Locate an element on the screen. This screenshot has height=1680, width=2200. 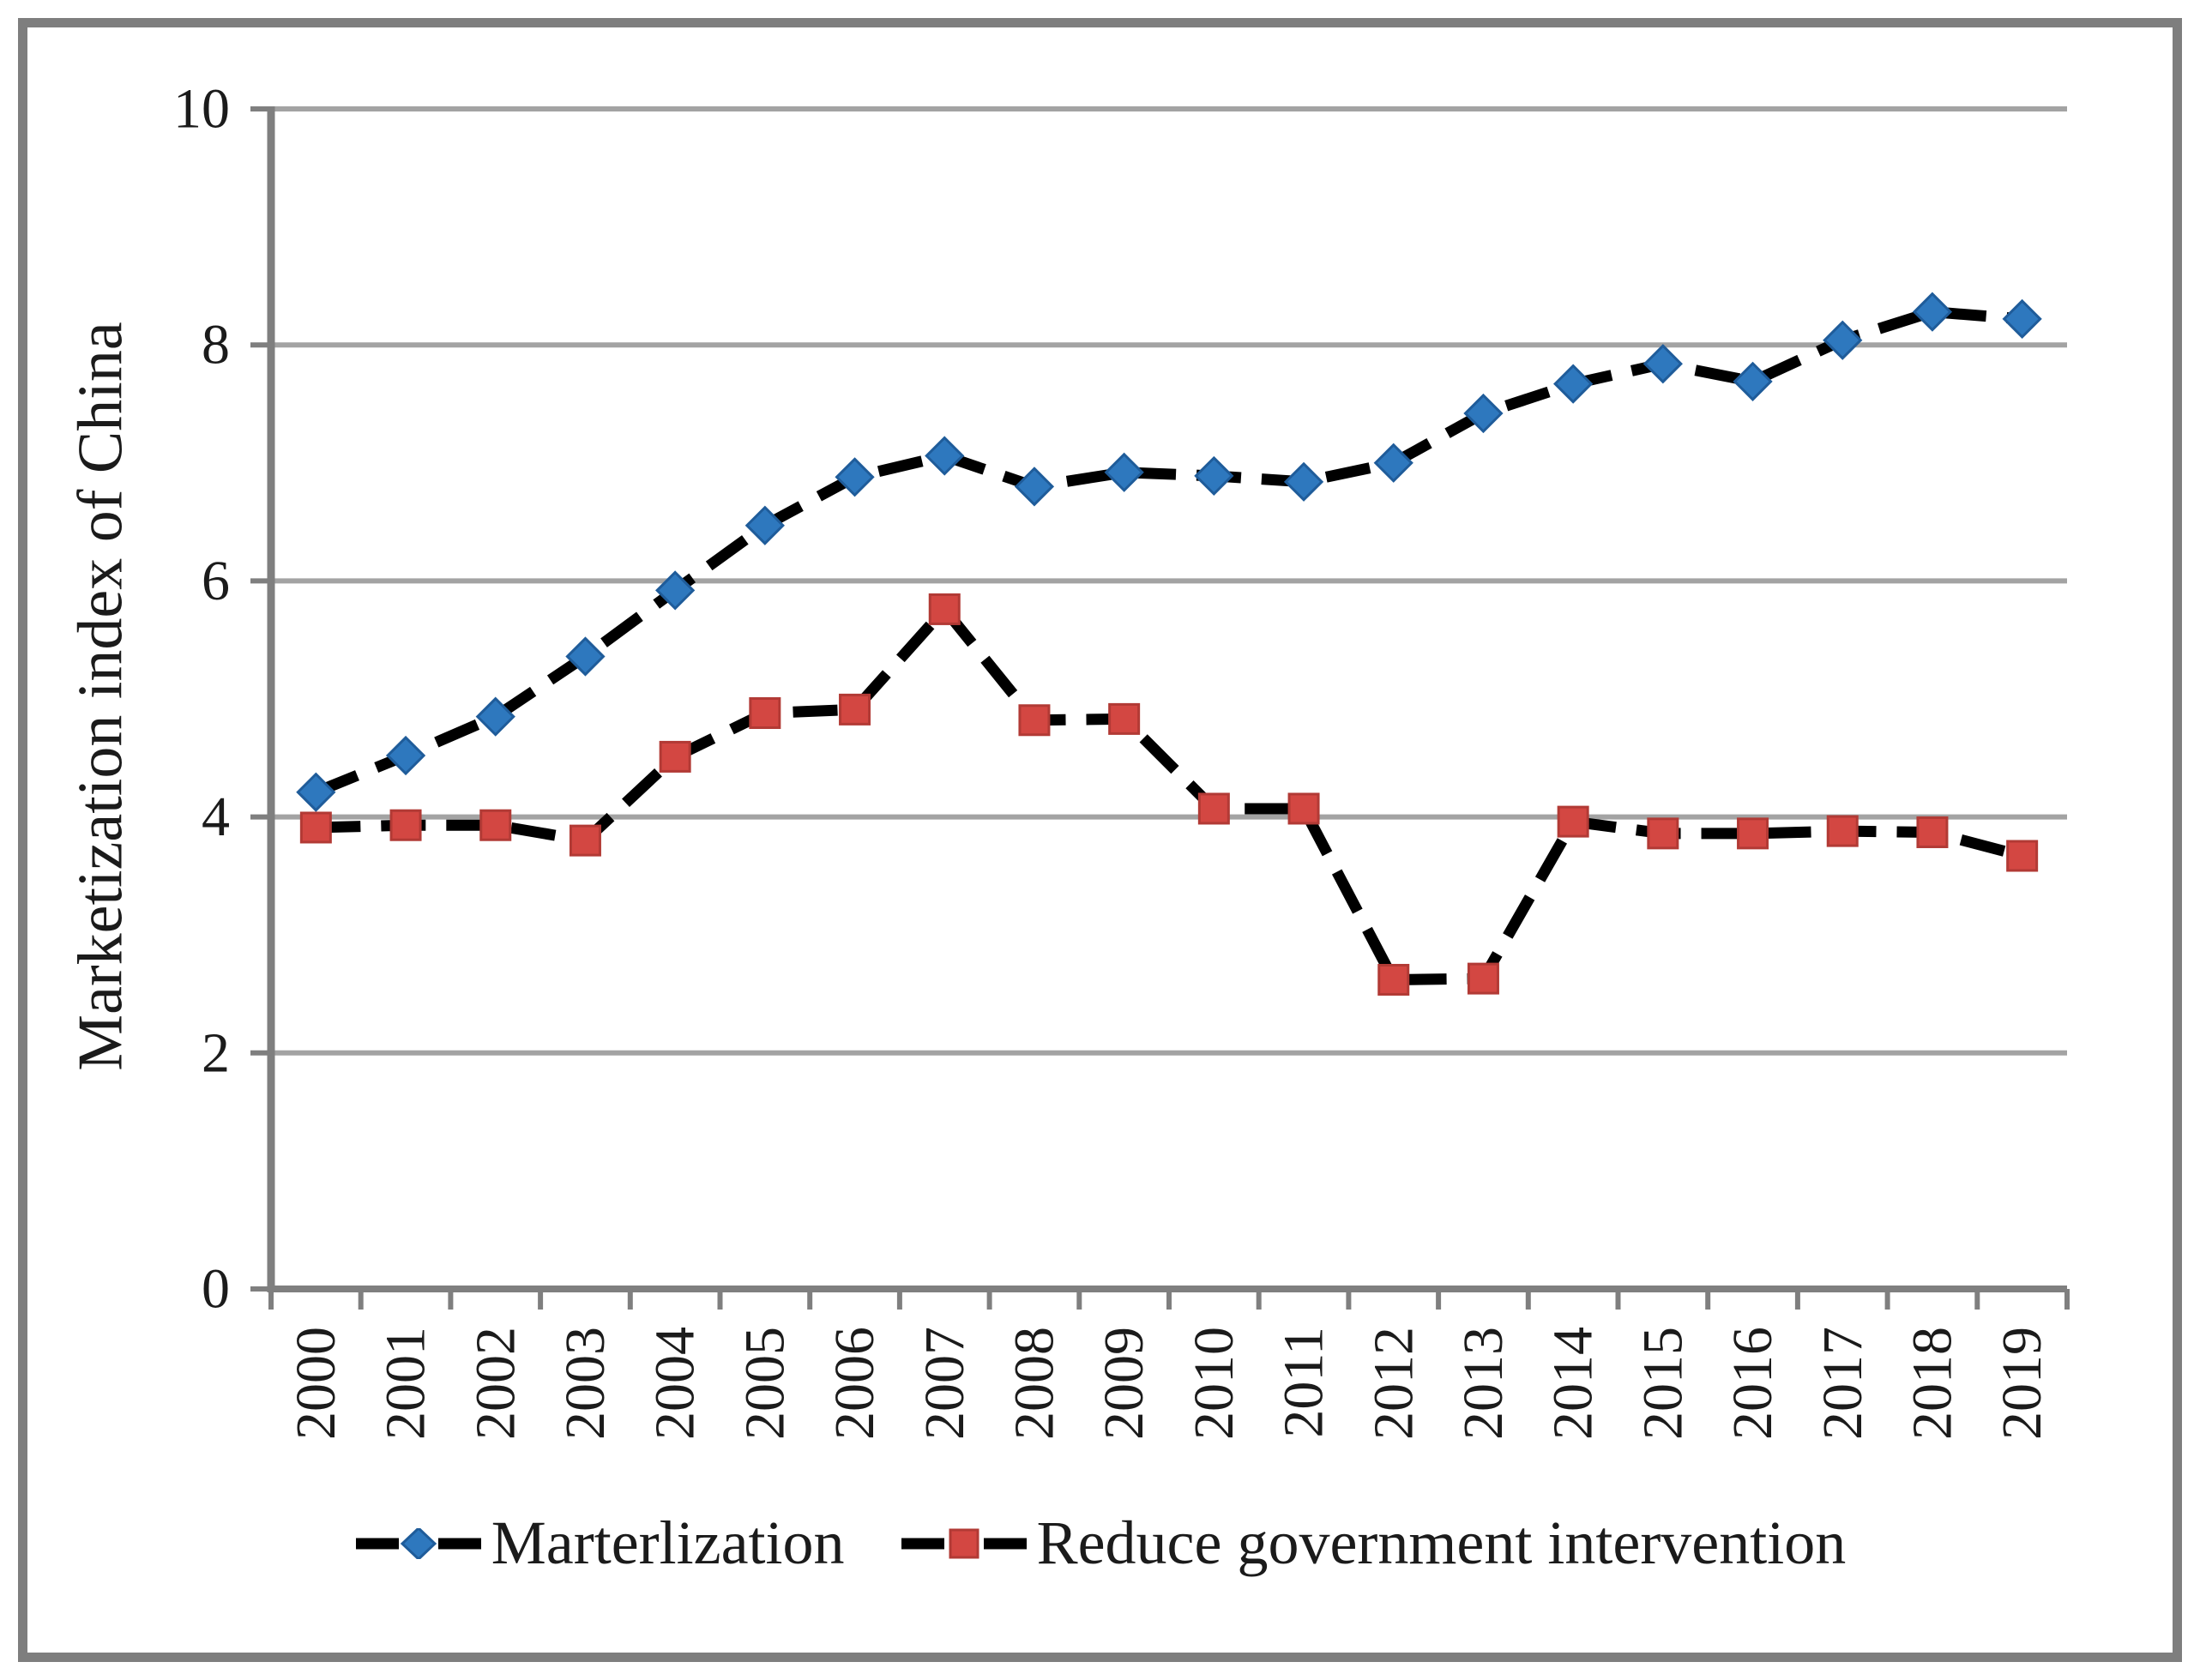
y-tick-label: 4 is located at coordinates (216, 817).